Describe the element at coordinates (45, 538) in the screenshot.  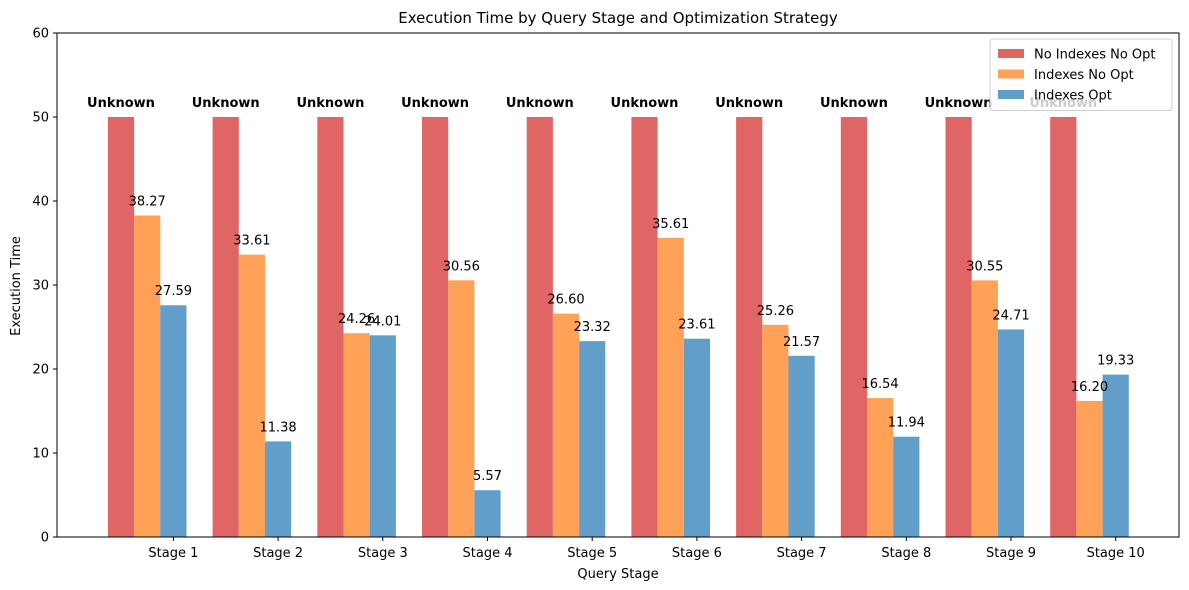
I see `y-tick-label: 0` at that location.